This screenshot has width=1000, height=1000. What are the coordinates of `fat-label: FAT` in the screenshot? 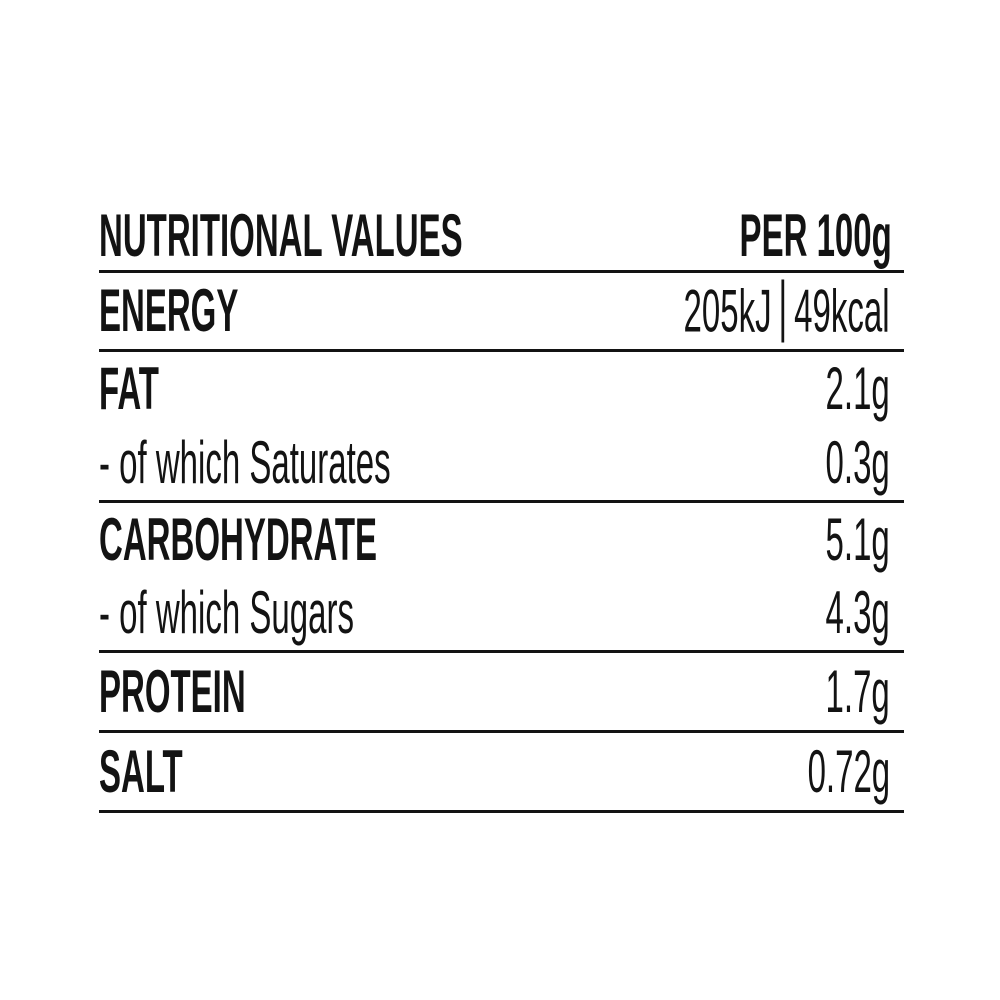 It's located at (129, 388).